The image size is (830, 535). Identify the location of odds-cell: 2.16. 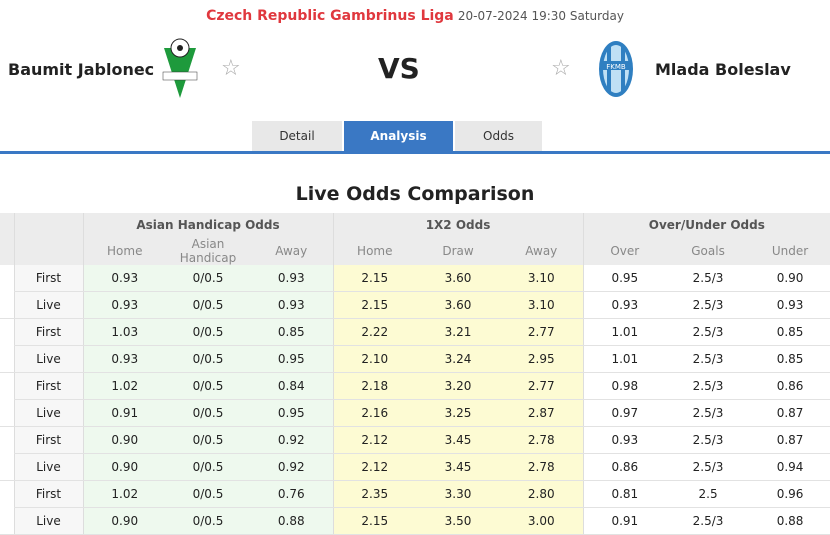
(374, 413).